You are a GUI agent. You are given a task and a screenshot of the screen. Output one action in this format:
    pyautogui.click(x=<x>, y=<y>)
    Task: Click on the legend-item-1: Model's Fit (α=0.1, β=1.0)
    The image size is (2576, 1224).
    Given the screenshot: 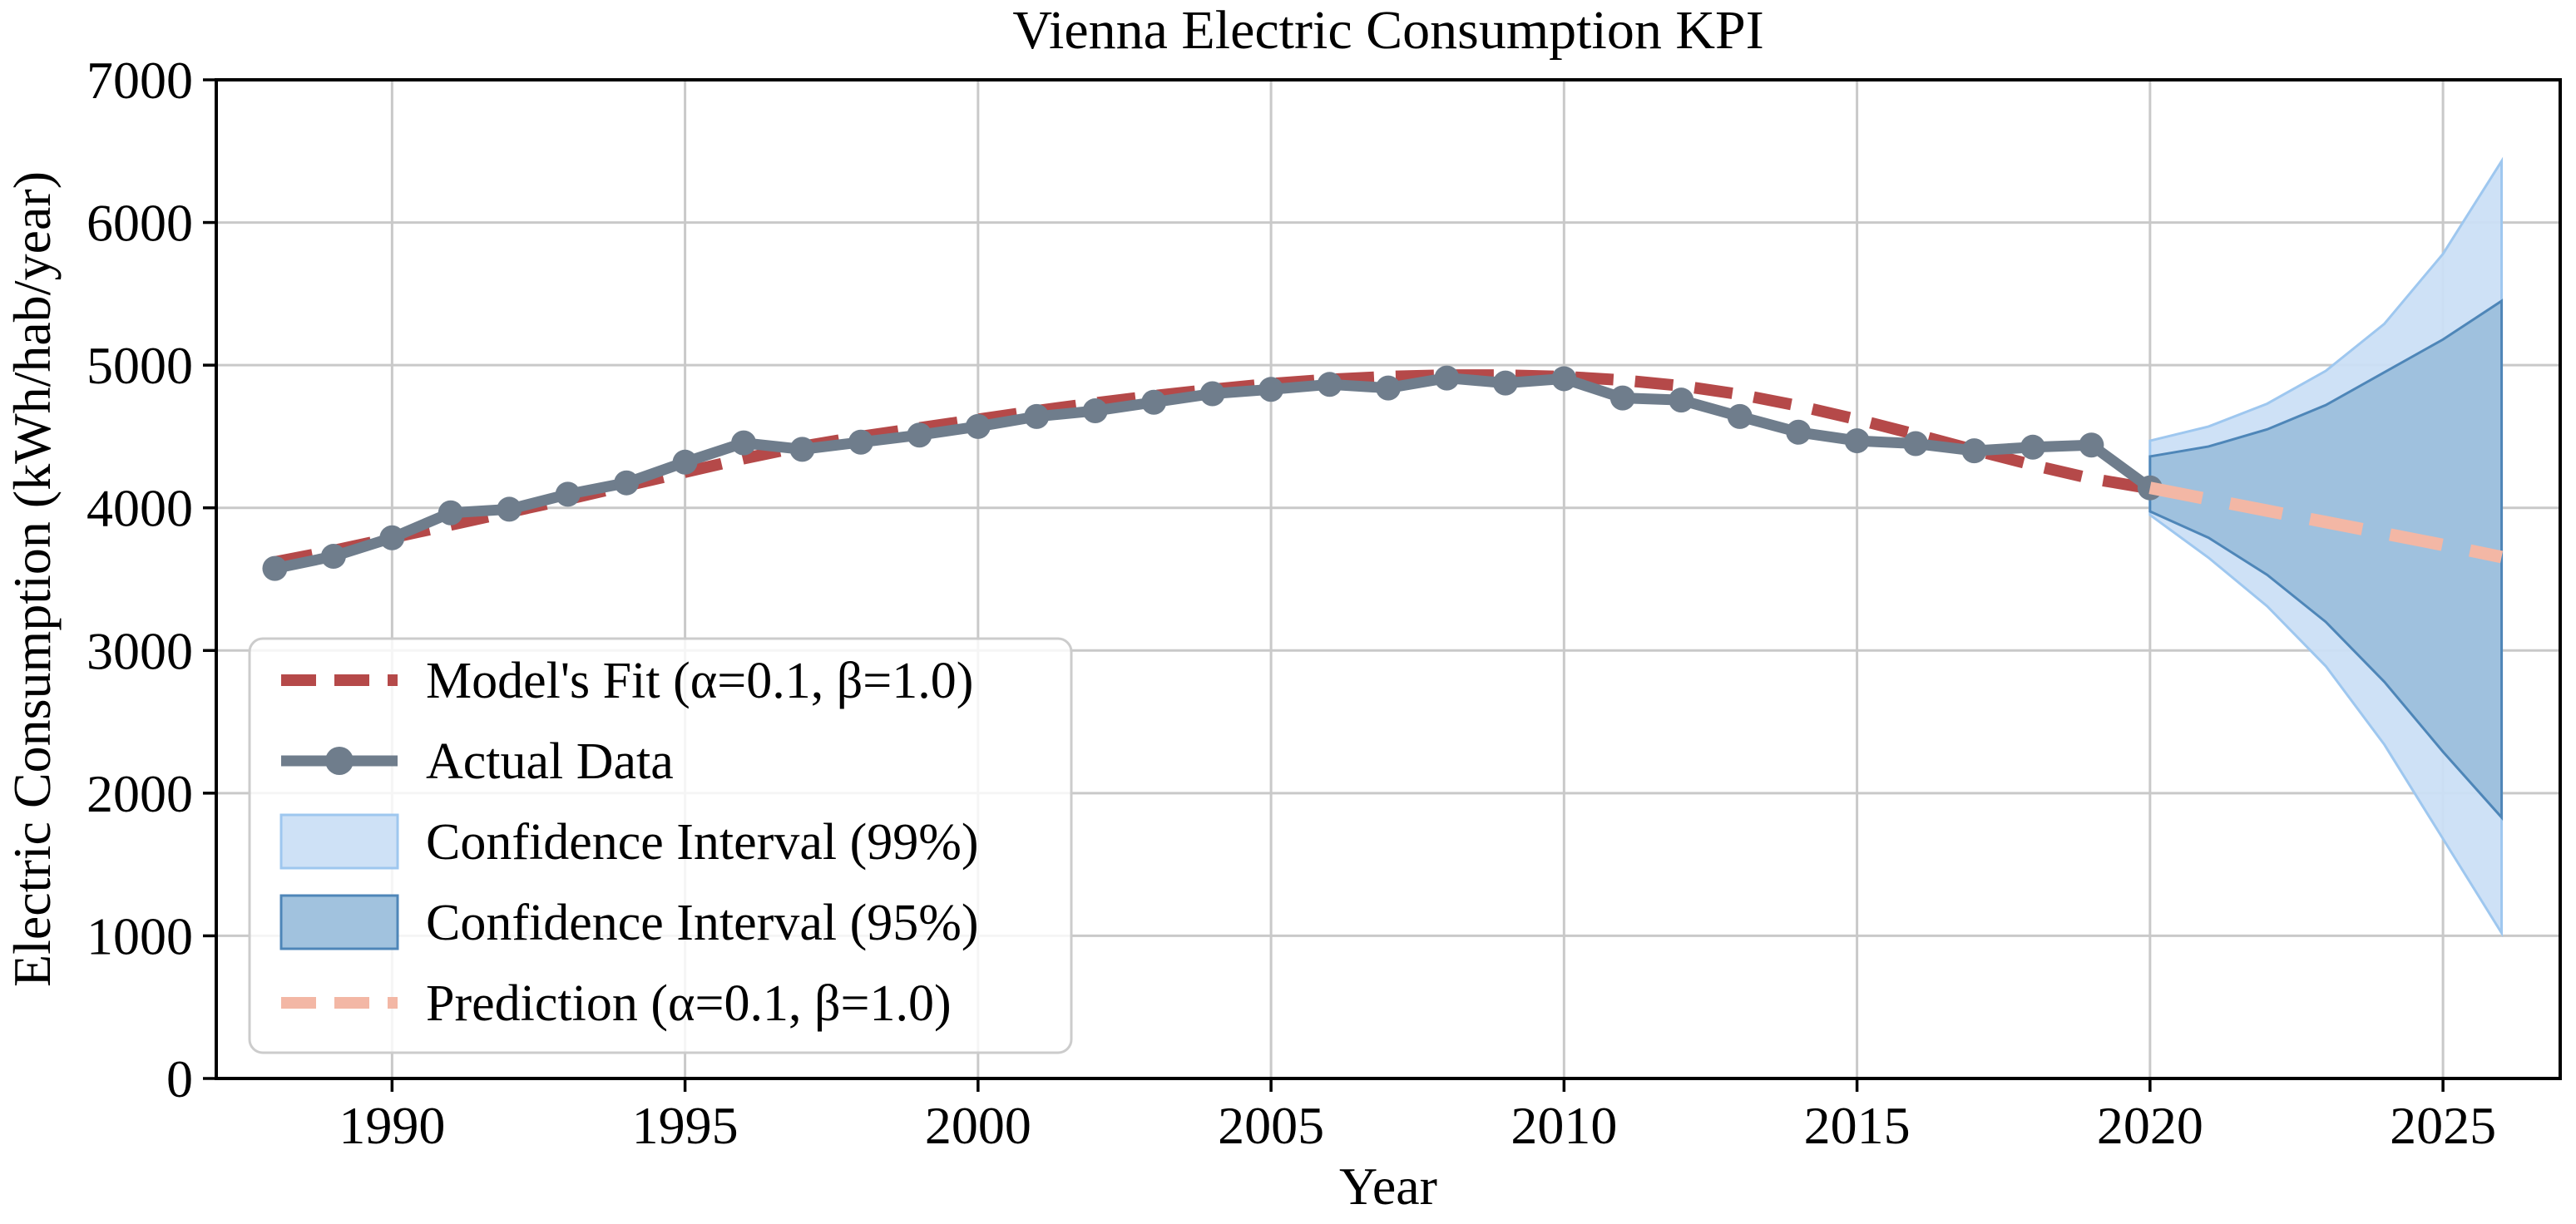 What is the action you would take?
    pyautogui.click(x=627, y=681)
    